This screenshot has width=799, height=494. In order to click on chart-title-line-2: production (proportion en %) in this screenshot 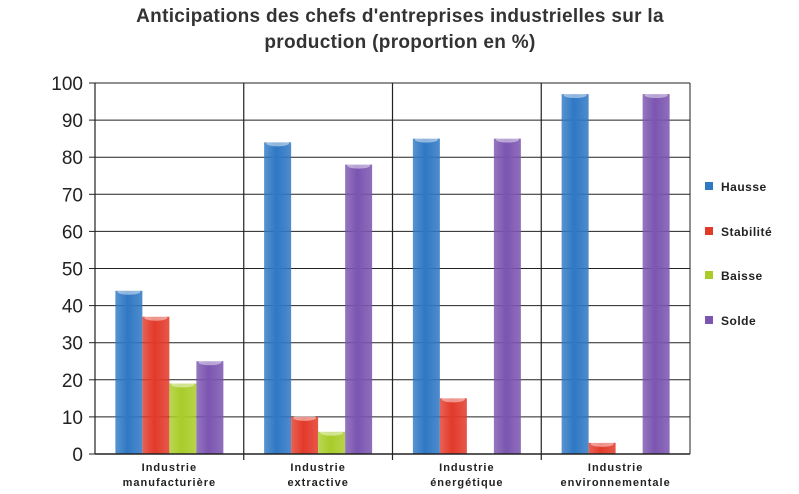, I will do `click(399, 42)`.